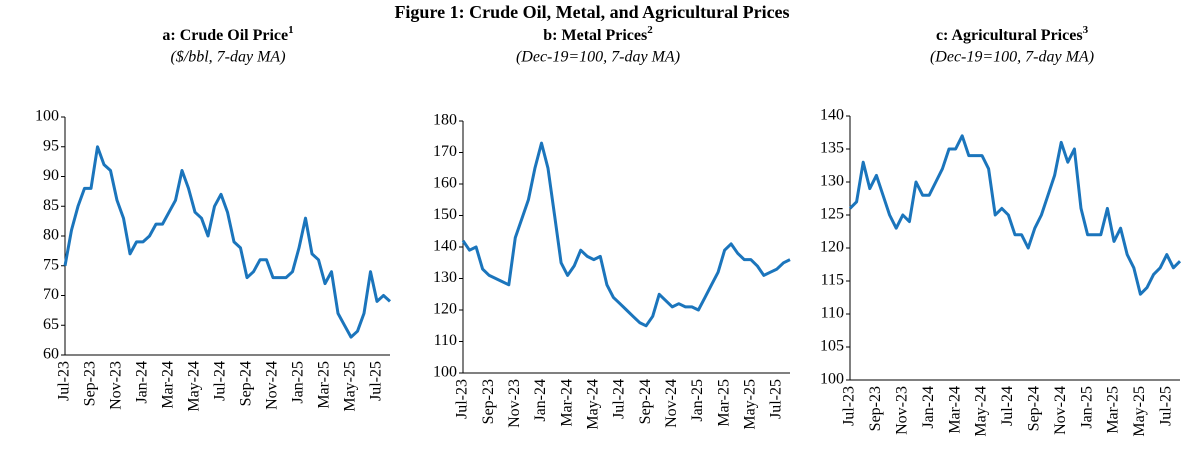 The width and height of the screenshot is (1184, 459). Describe the element at coordinates (445, 151) in the screenshot. I see `y-tick-label: 170` at that location.